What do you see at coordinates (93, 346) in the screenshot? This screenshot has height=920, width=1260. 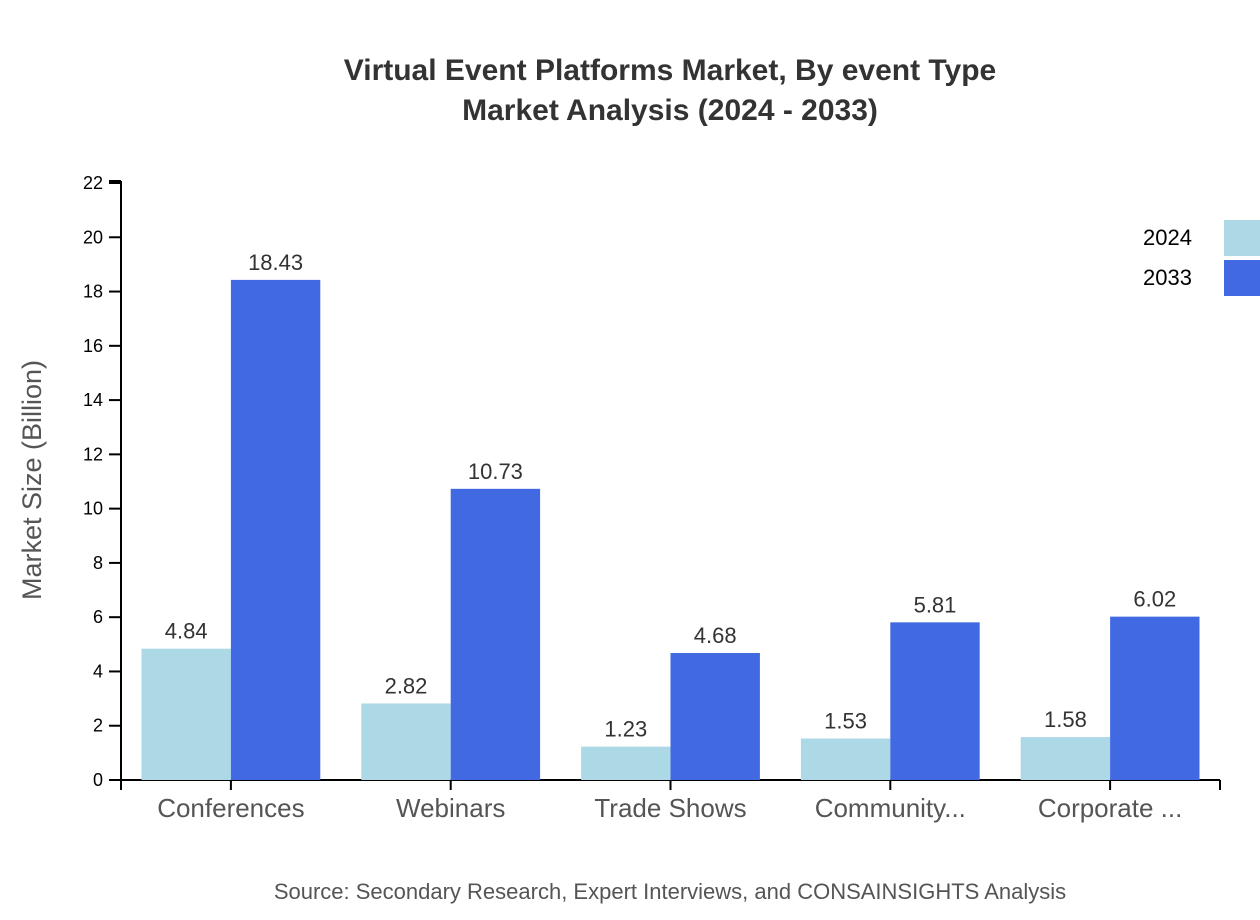 I see `y-tick-label: 16` at bounding box center [93, 346].